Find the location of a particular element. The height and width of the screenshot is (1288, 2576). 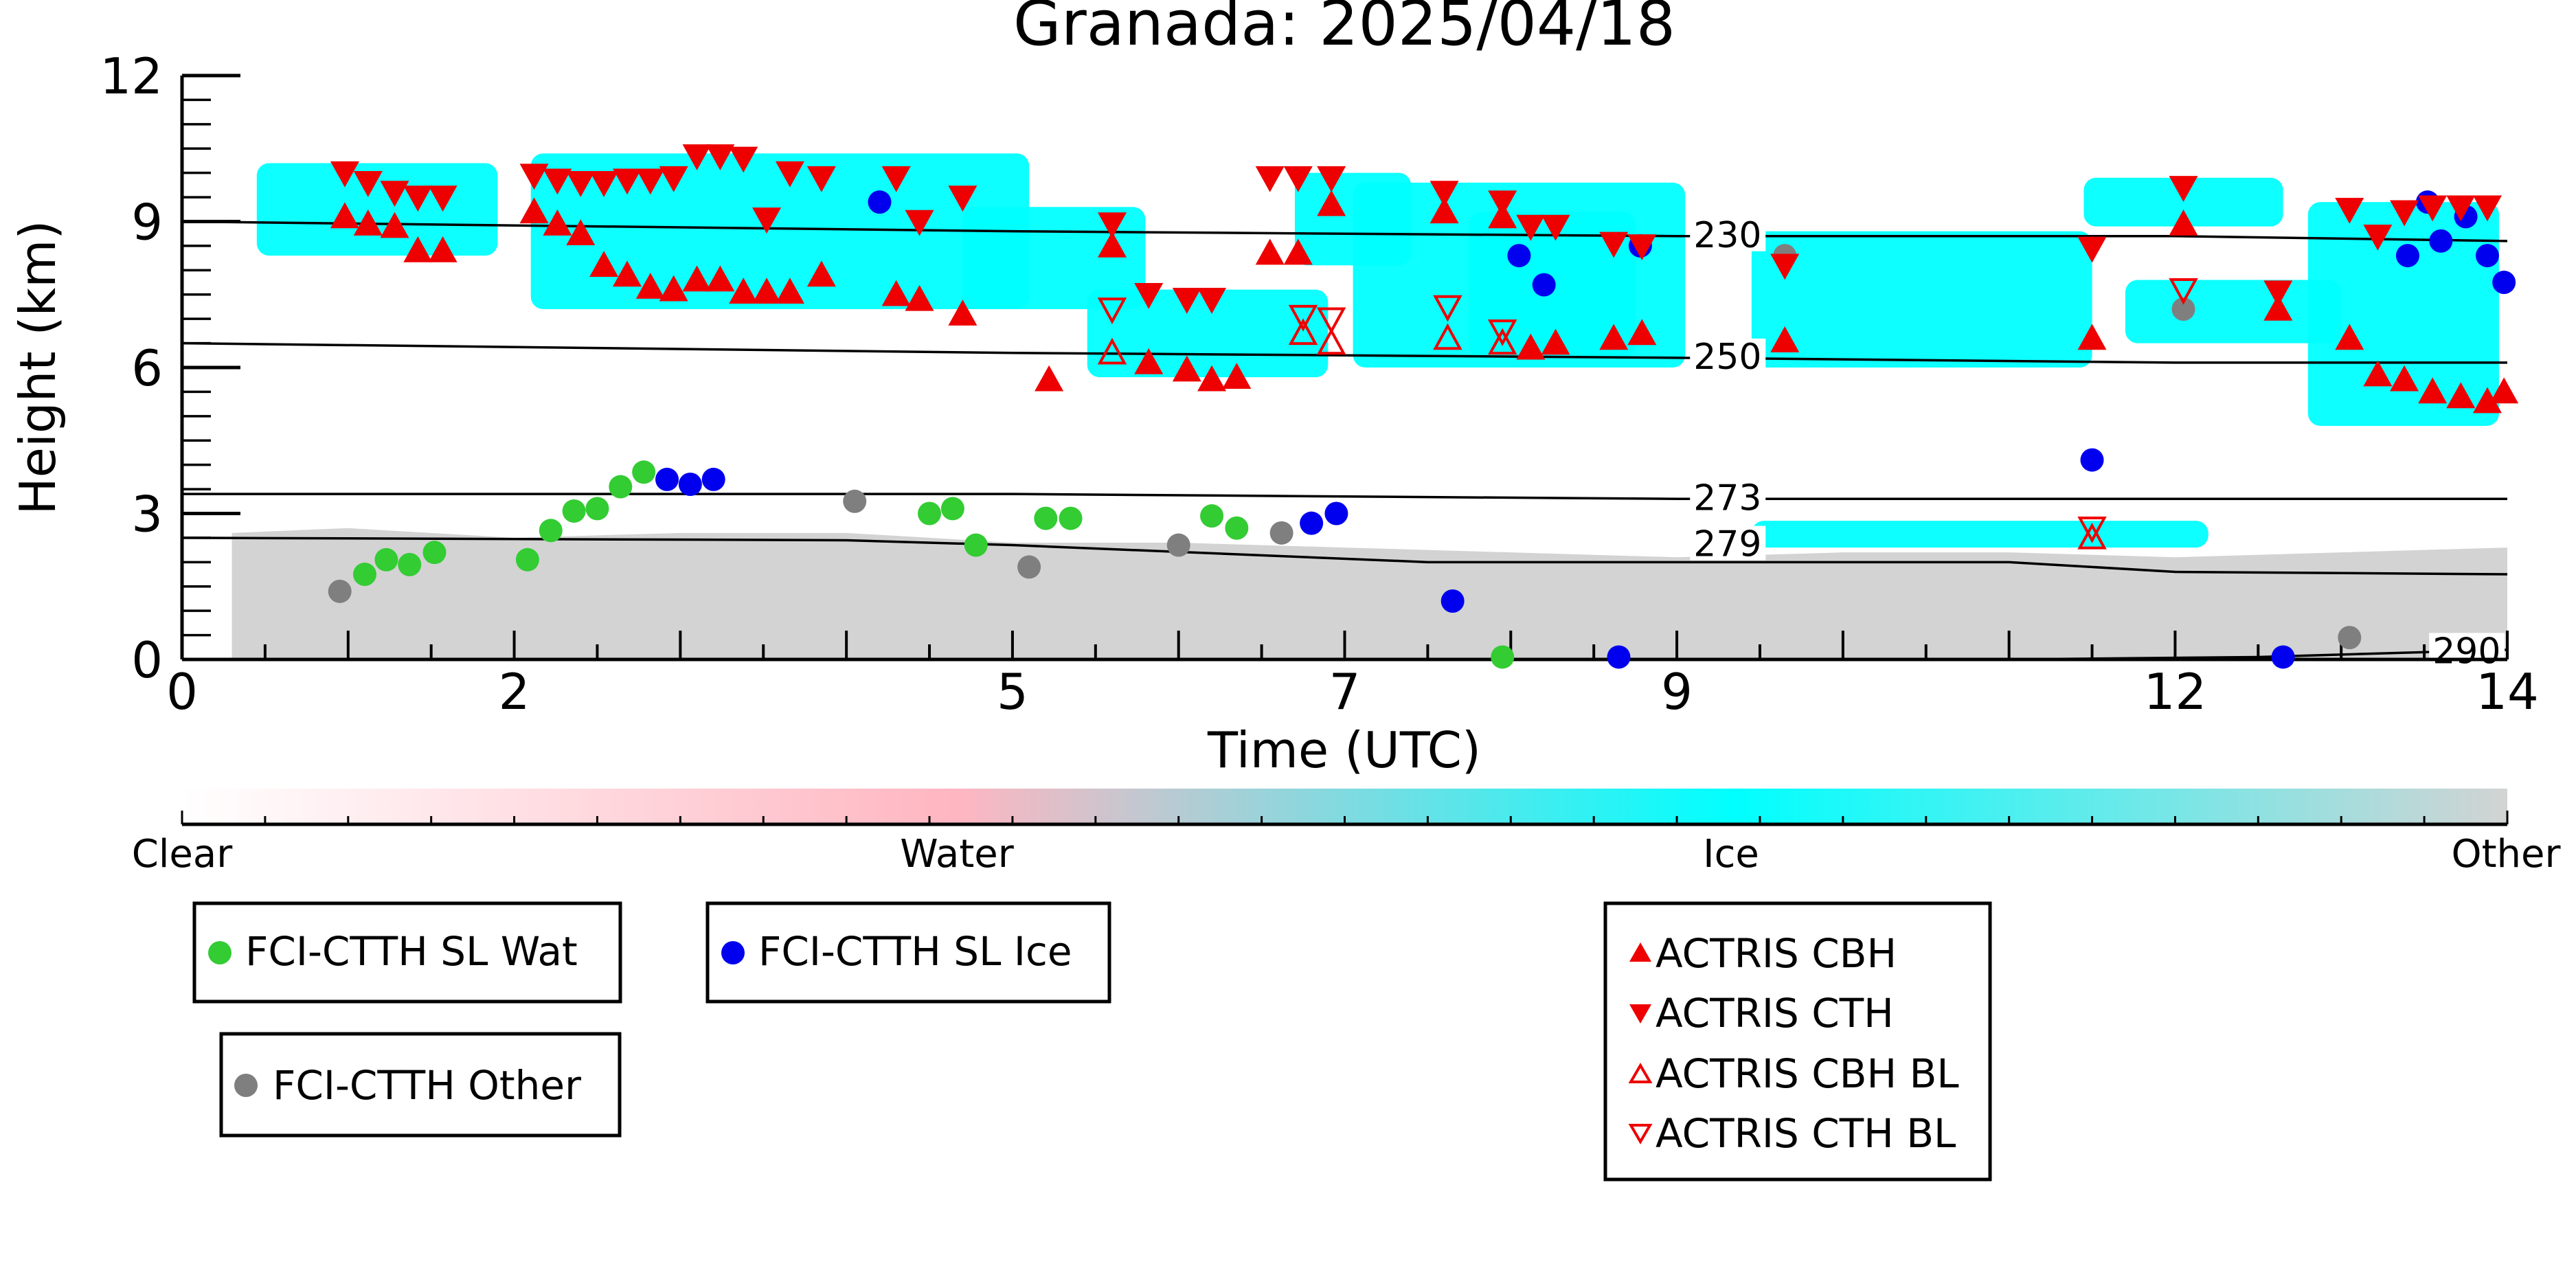

legend-box is located at coordinates (407, 952).